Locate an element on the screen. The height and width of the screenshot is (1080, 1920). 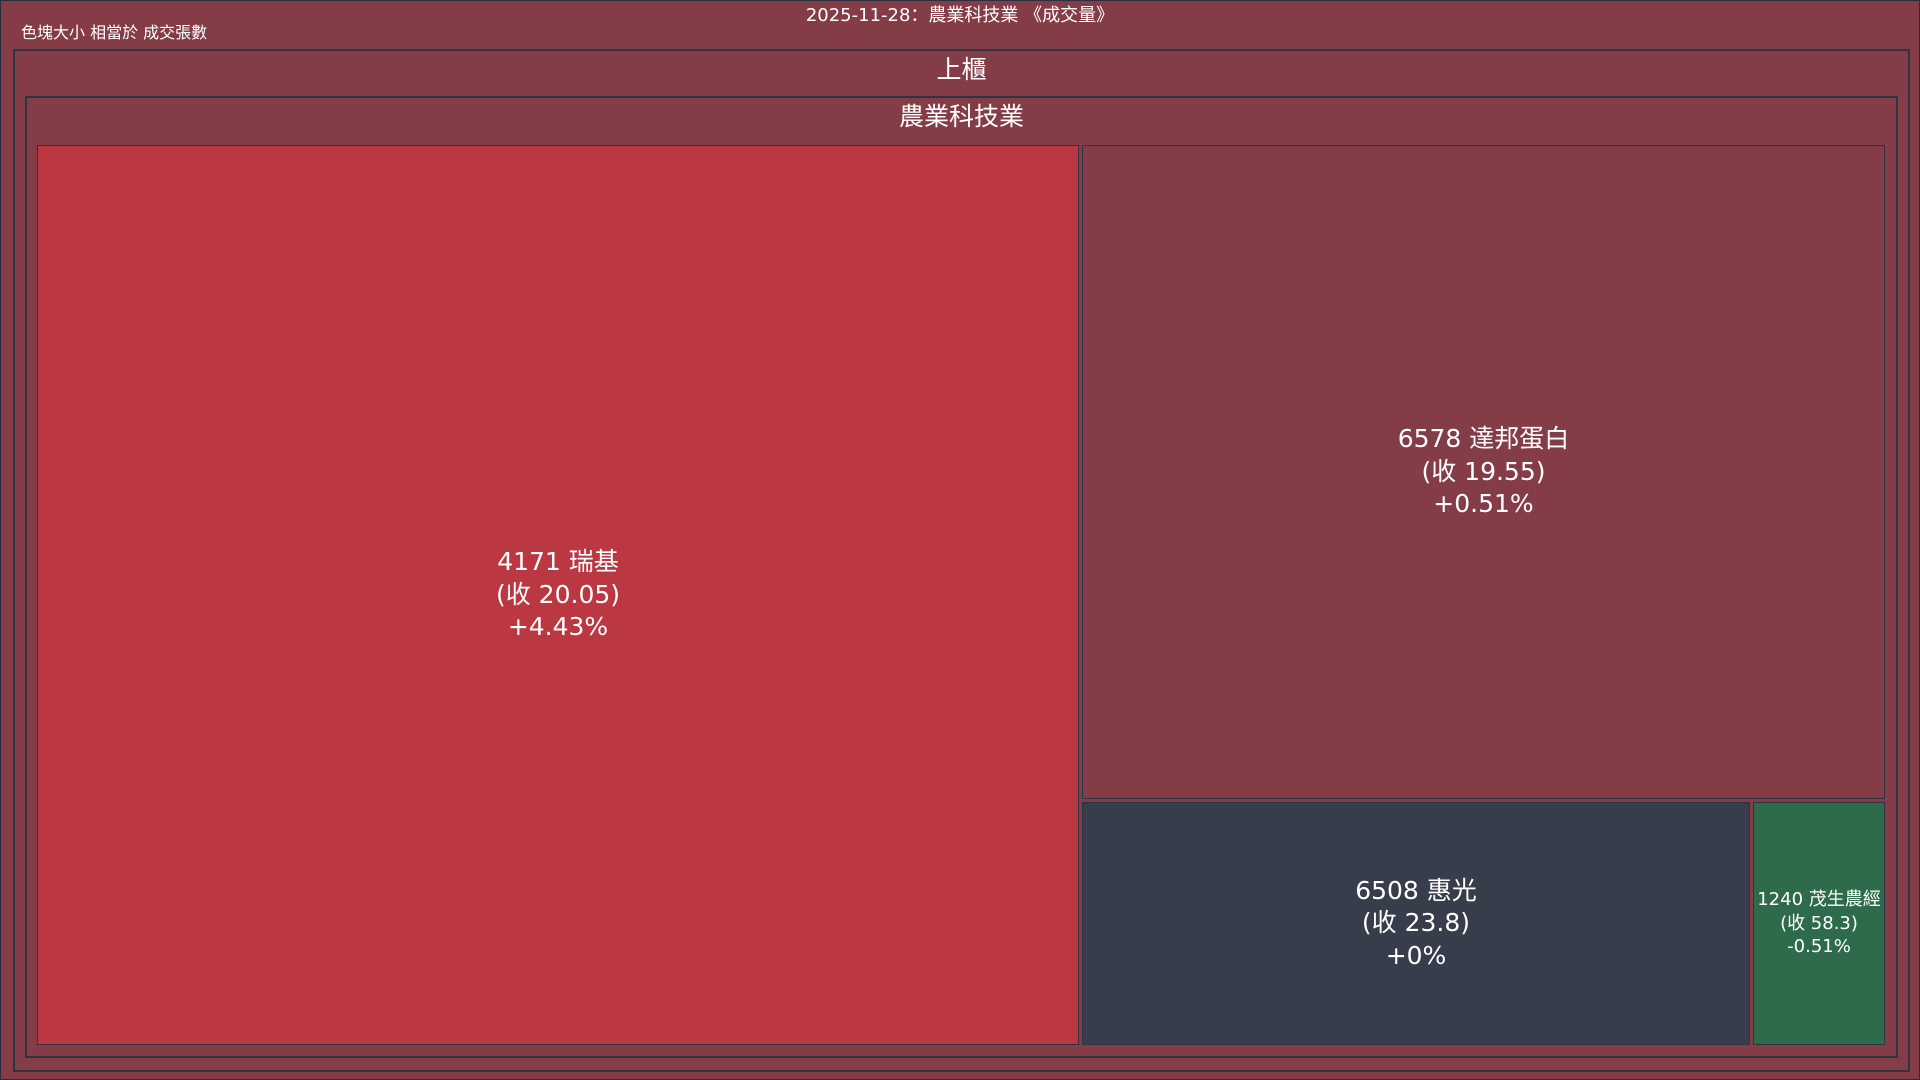
tile-close-price: (收 23.8) is located at coordinates (1416, 923).